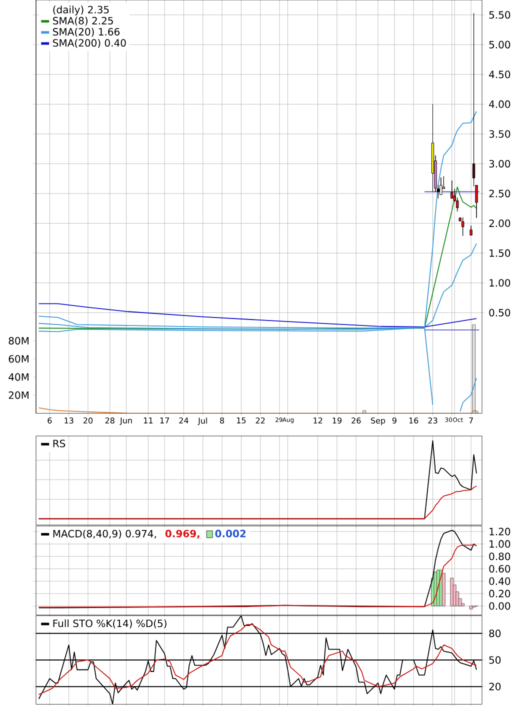 The width and height of the screenshot is (526, 706). Describe the element at coordinates (88, 420) in the screenshot. I see `x-tick-label: 20` at that location.